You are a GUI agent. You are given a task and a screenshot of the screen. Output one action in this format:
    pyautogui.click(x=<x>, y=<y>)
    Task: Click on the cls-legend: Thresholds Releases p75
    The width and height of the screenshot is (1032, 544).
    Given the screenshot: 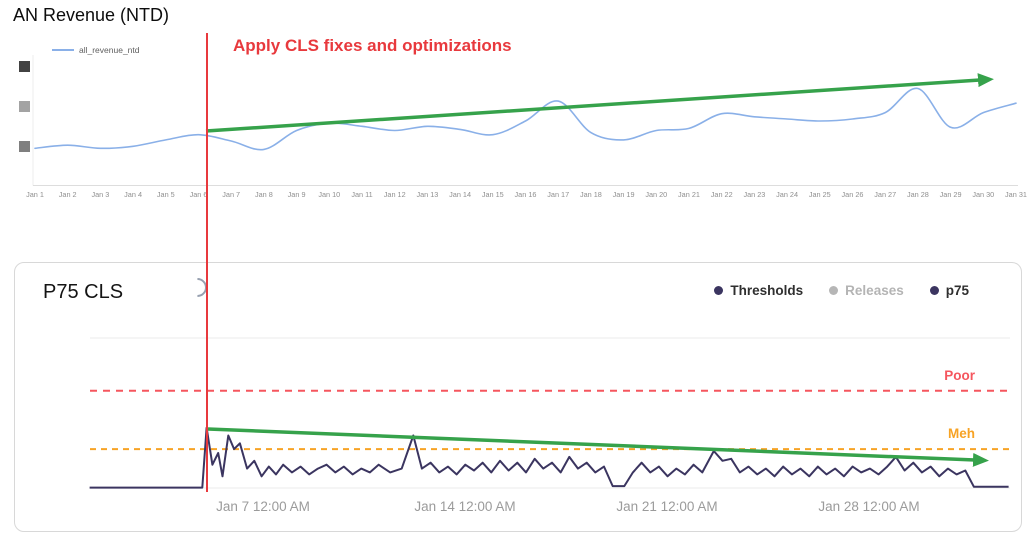 What is the action you would take?
    pyautogui.click(x=841, y=290)
    